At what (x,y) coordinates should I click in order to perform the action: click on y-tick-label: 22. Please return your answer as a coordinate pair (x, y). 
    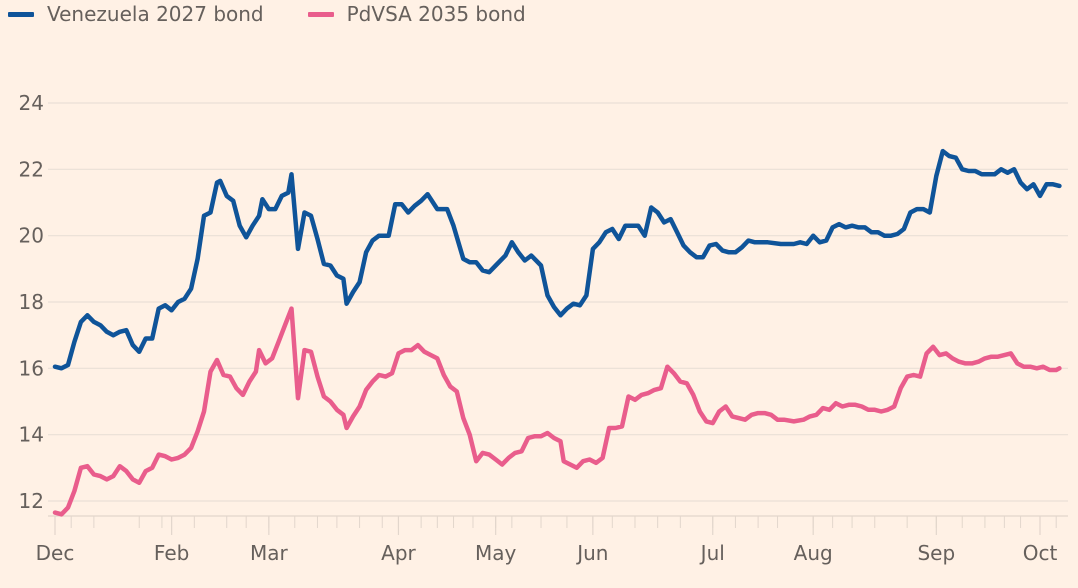
    Looking at the image, I should click on (31, 169).